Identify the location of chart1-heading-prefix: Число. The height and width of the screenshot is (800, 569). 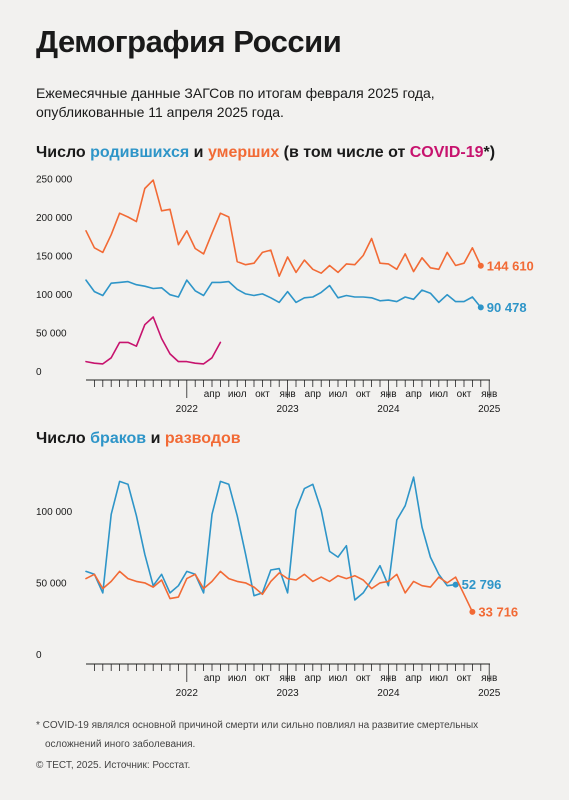
(63, 152).